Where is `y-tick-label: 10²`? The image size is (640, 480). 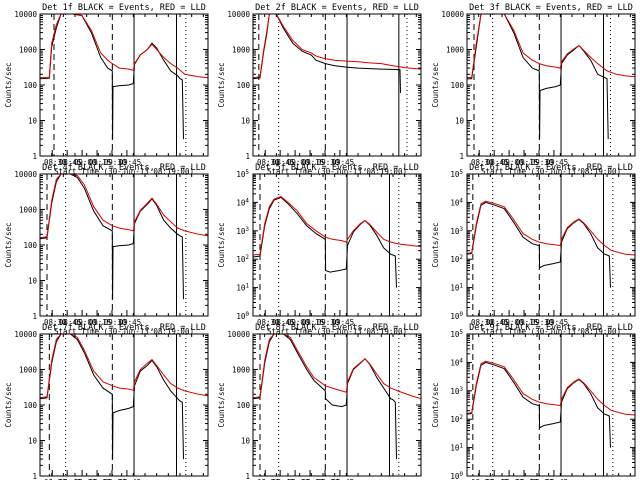 y-tick-label: 10² is located at coordinates (456, 259).